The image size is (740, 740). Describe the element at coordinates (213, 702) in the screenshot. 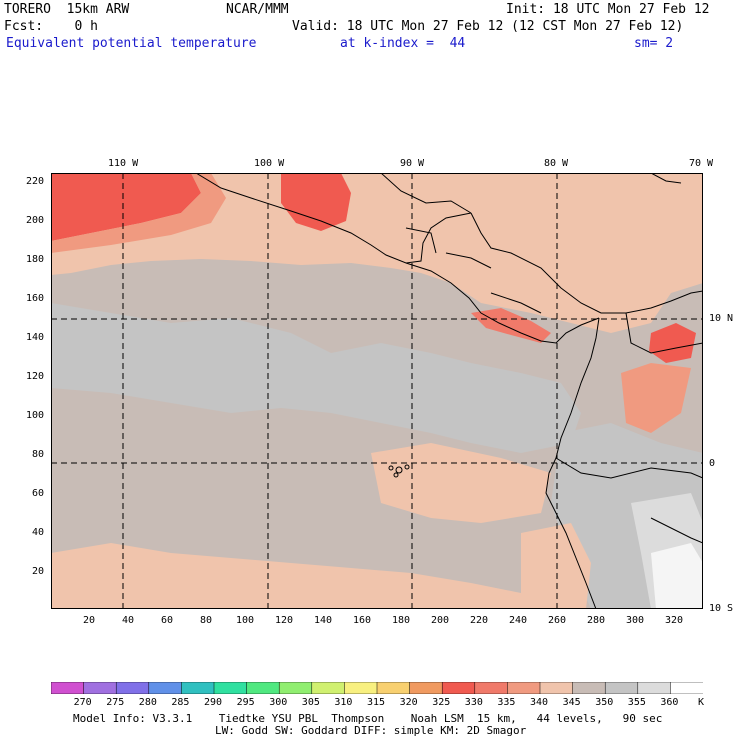

I see `color-bar-label: 290` at that location.